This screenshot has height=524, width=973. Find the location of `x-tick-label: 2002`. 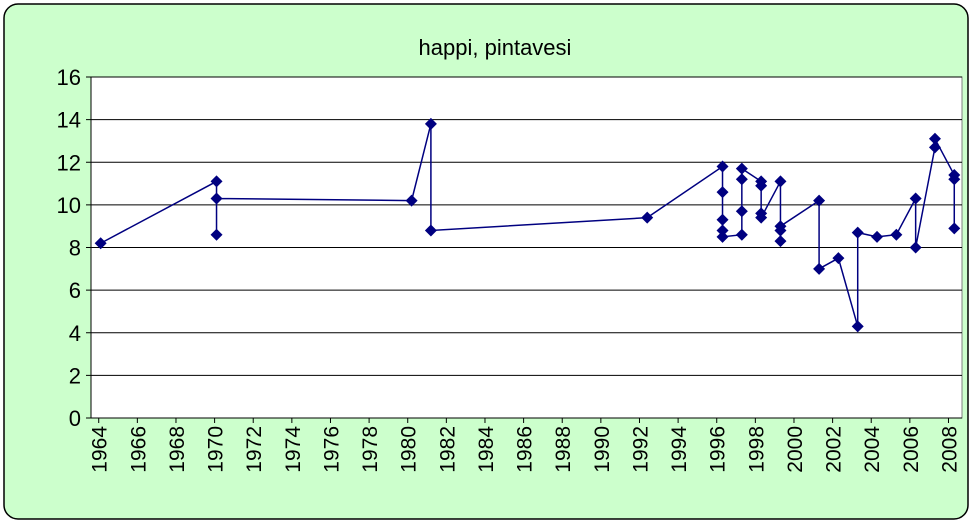

x-tick-label: 2002 is located at coordinates (834, 449).